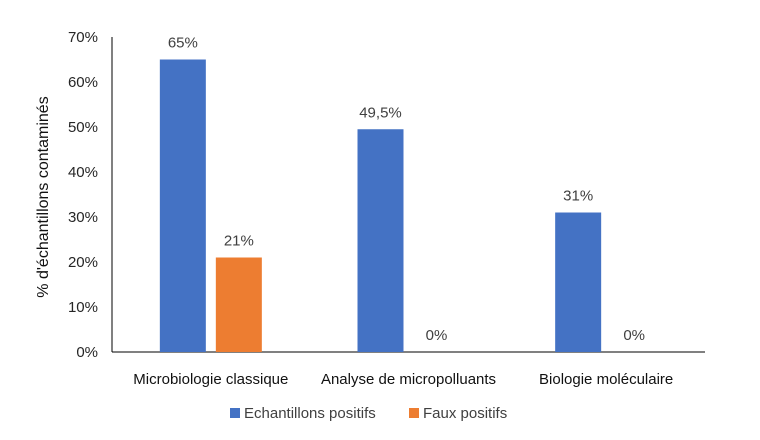  I want to click on y-axis-ticks: 0% 10% 20% 30% 40% 50% 60% 70%, so click(83, 195).